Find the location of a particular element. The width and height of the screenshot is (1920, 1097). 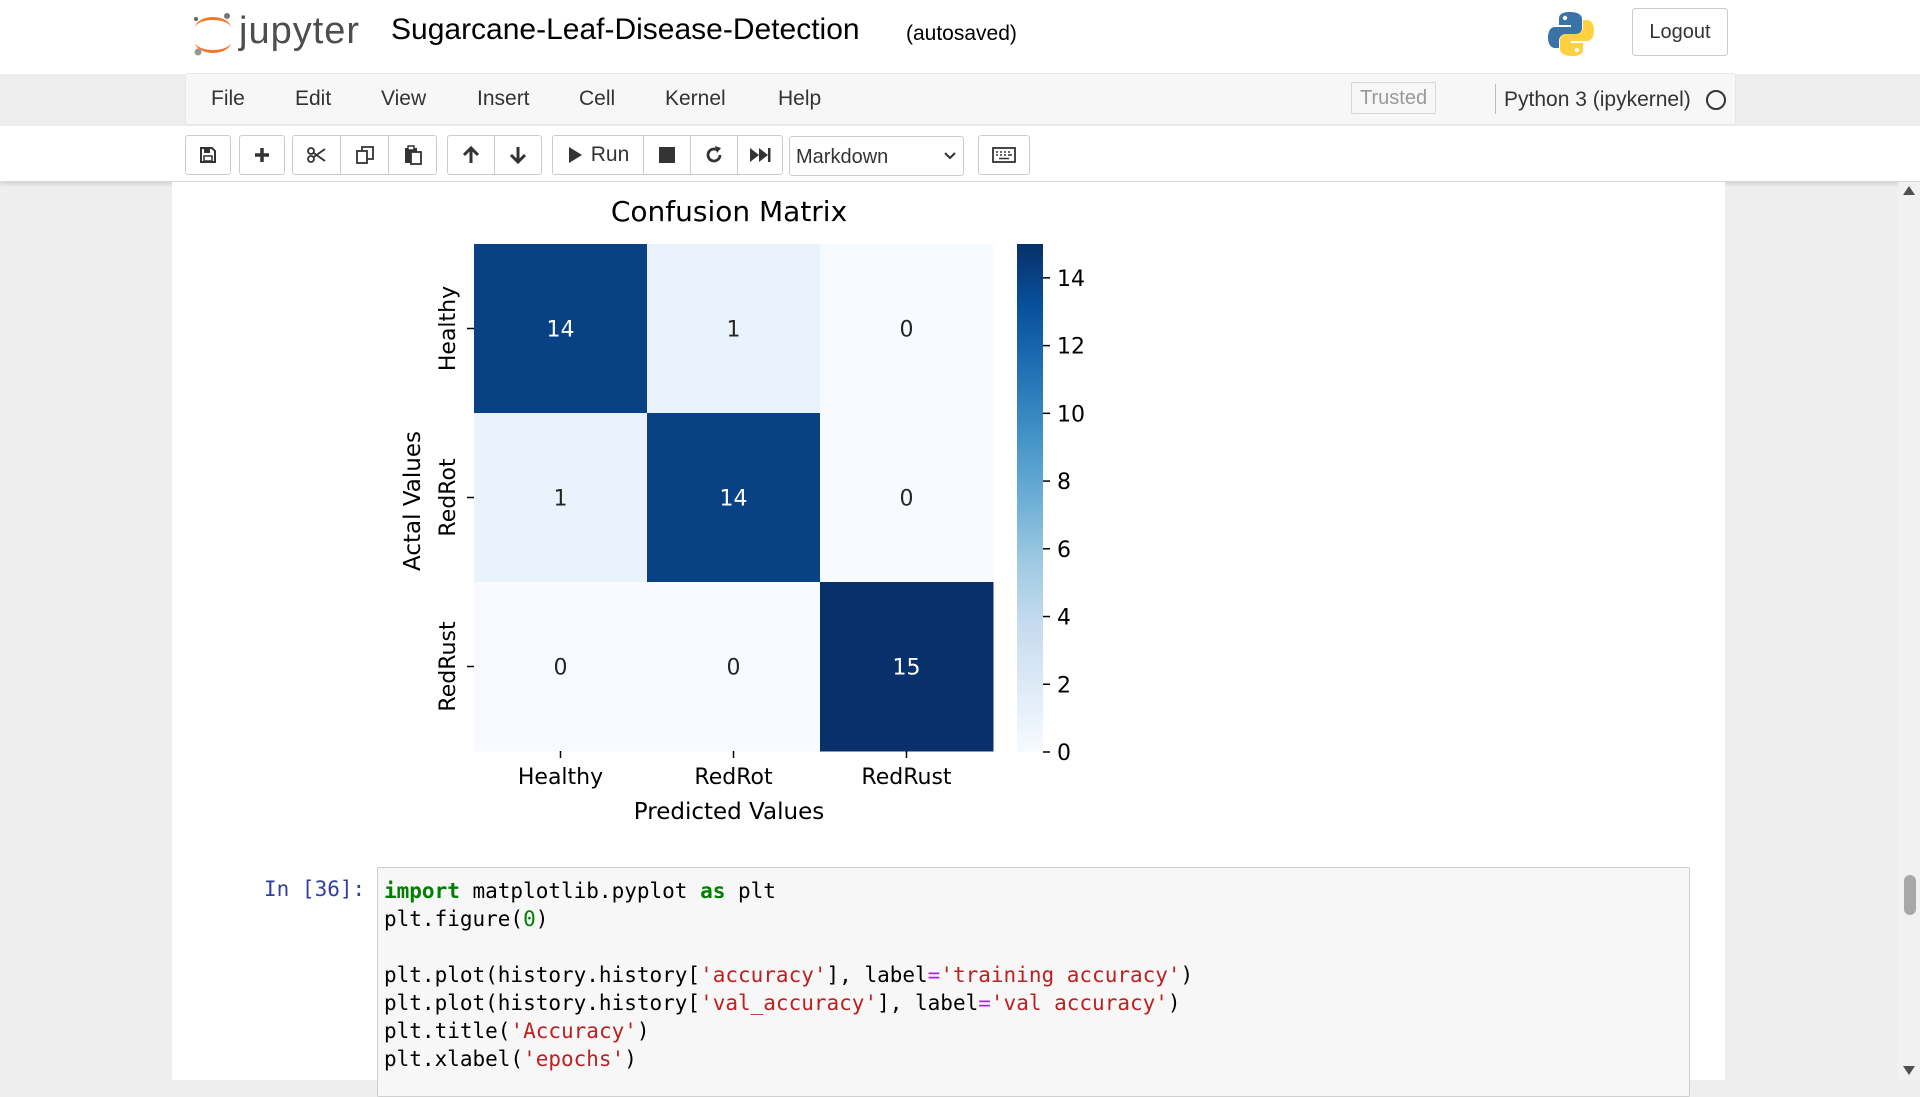

code-line-1: import matplotlib.pyplot as plt is located at coordinates (580, 891).